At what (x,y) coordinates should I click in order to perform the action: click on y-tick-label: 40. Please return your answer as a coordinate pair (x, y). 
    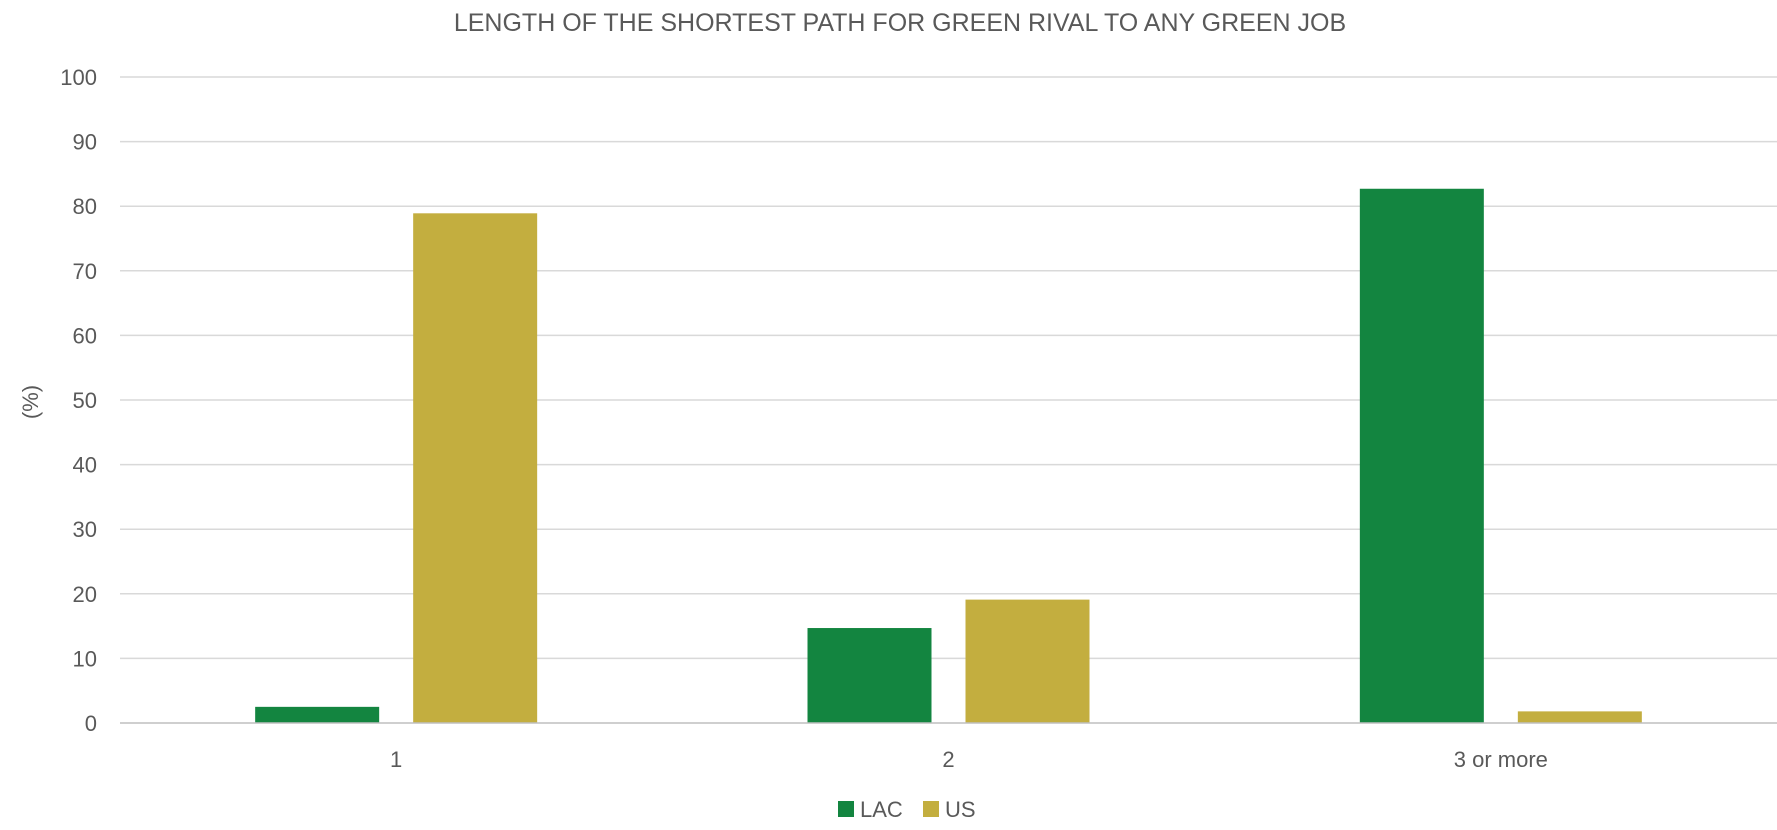
    Looking at the image, I should click on (85, 465).